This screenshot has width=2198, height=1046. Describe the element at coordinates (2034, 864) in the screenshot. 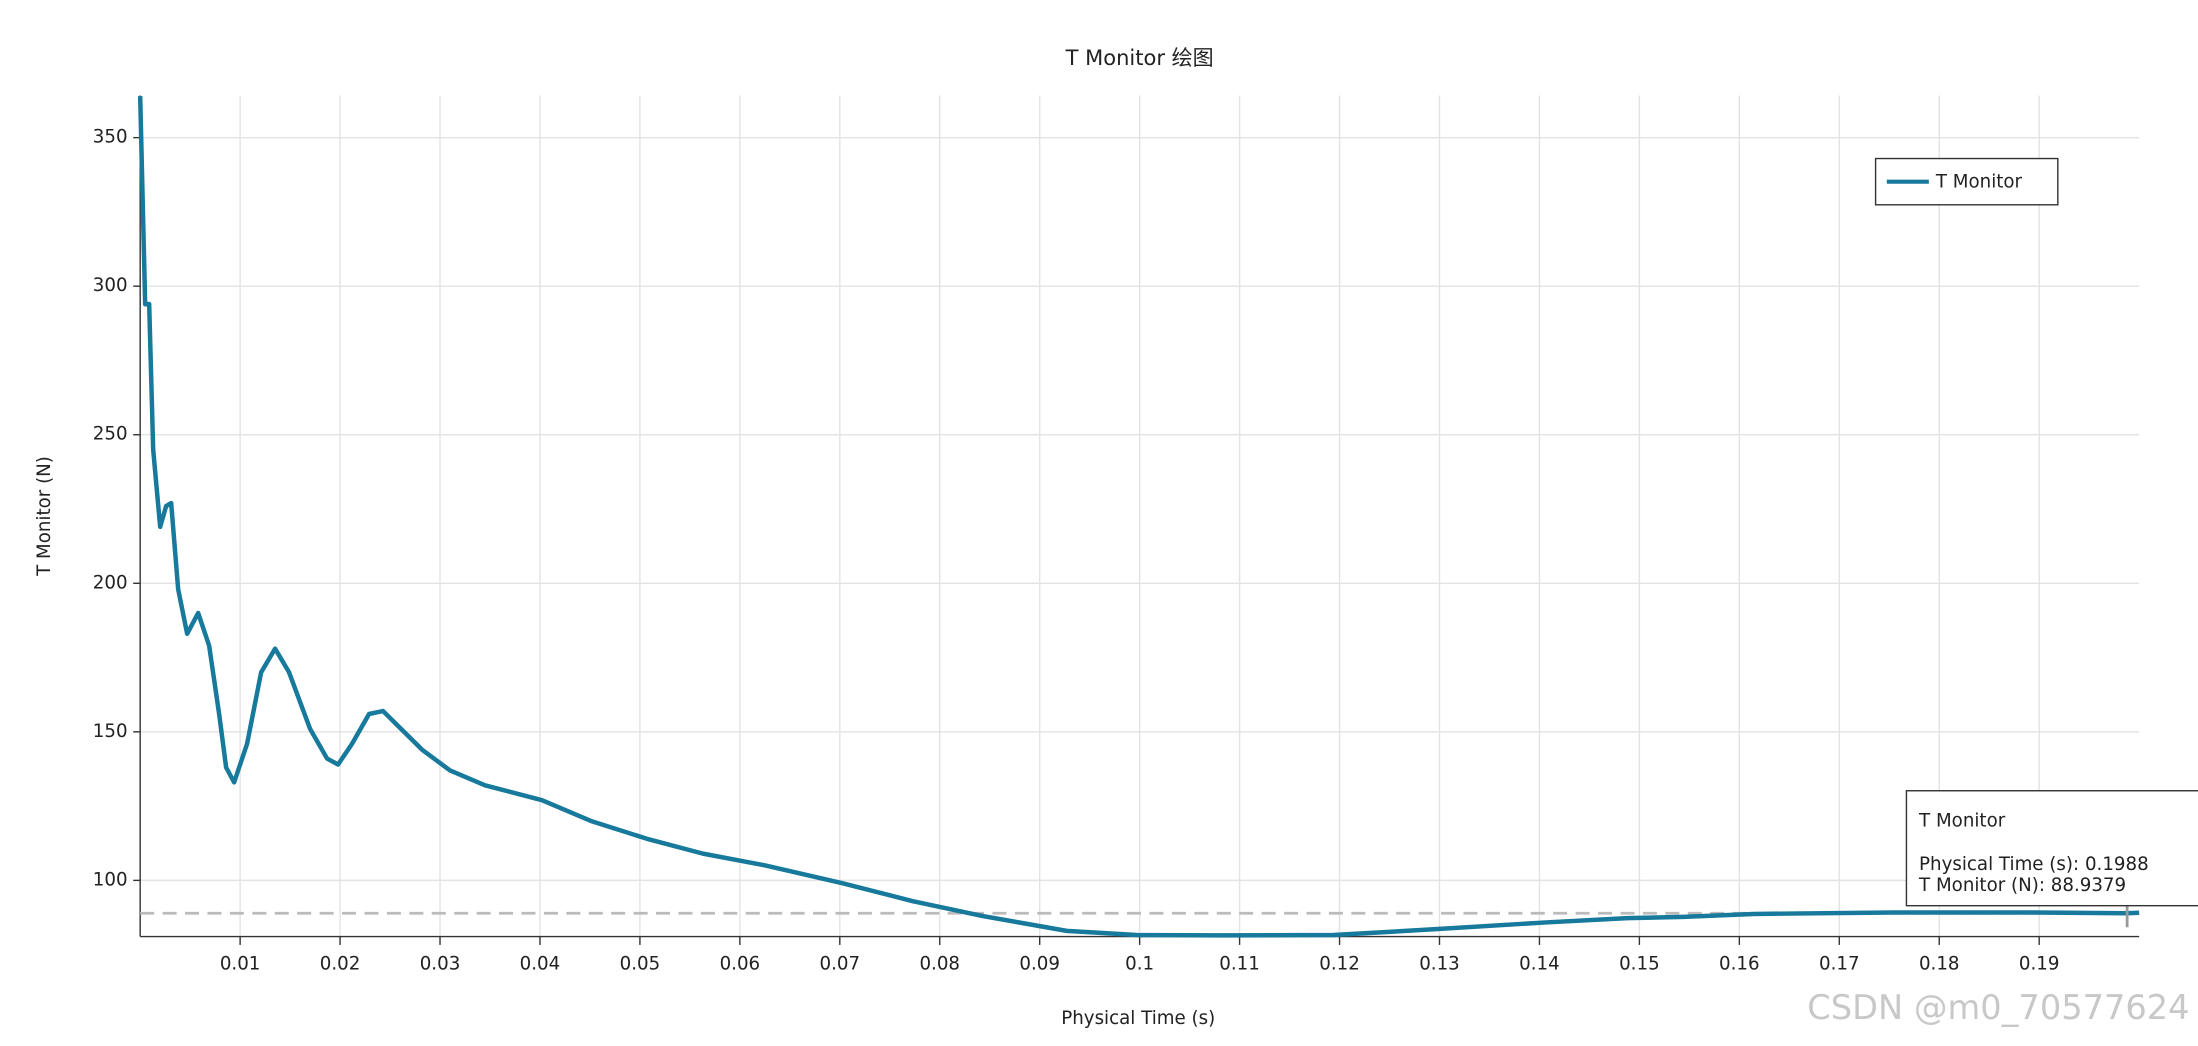

I see `tooltip-line: Physical Time (s): 0.1988` at that location.